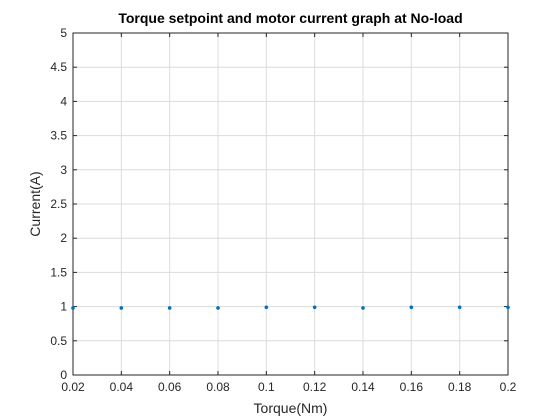 Image resolution: width=560 pixels, height=420 pixels. I want to click on x-tick-label: 0.12, so click(315, 387).